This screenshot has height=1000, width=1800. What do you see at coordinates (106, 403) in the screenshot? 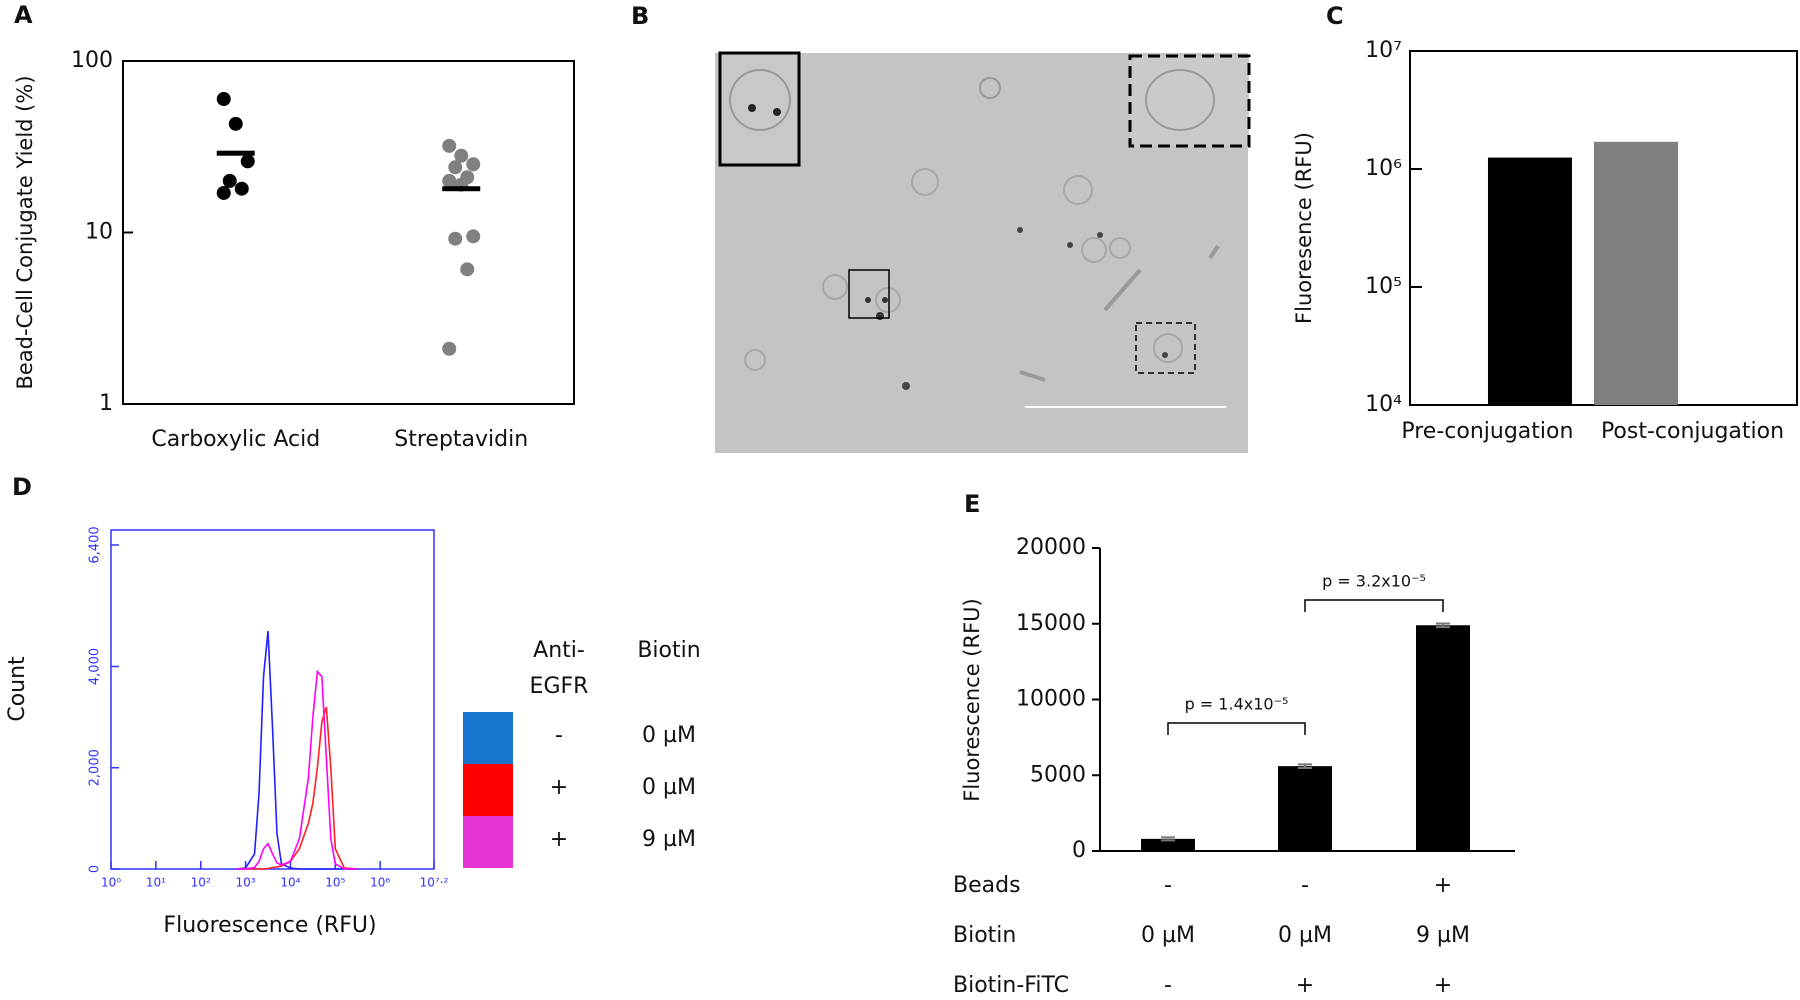
I see `y-tick-label: 1` at bounding box center [106, 403].